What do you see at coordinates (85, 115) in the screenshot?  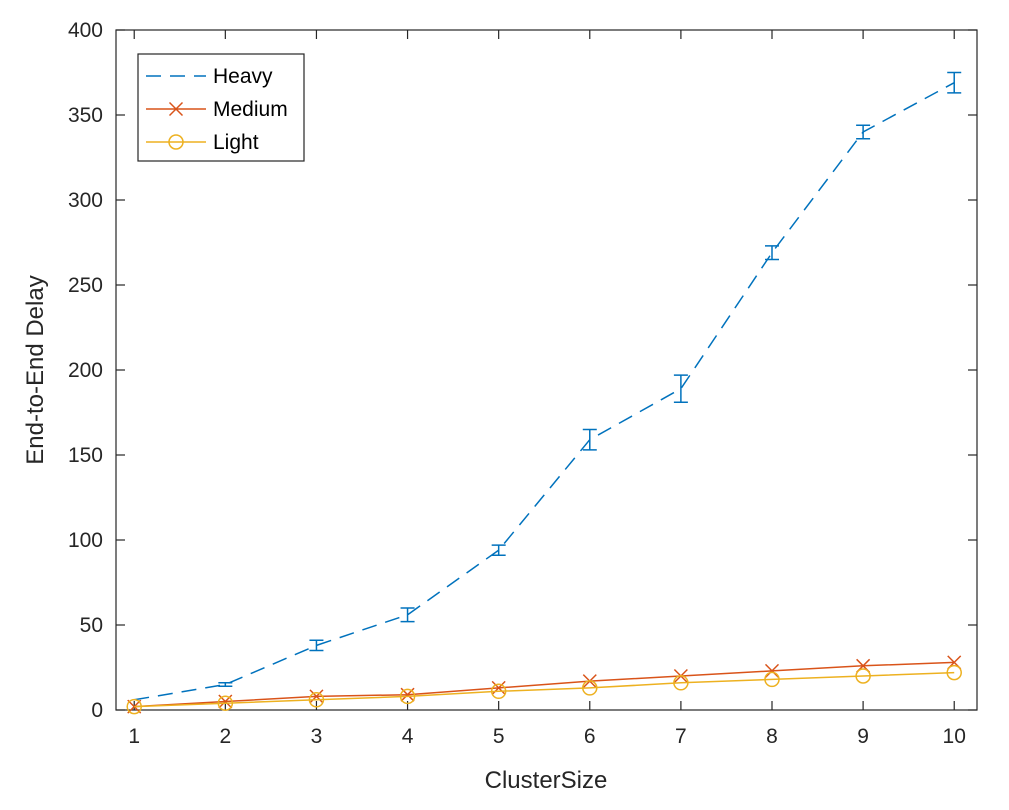 I see `y-tick-label: 350` at bounding box center [85, 115].